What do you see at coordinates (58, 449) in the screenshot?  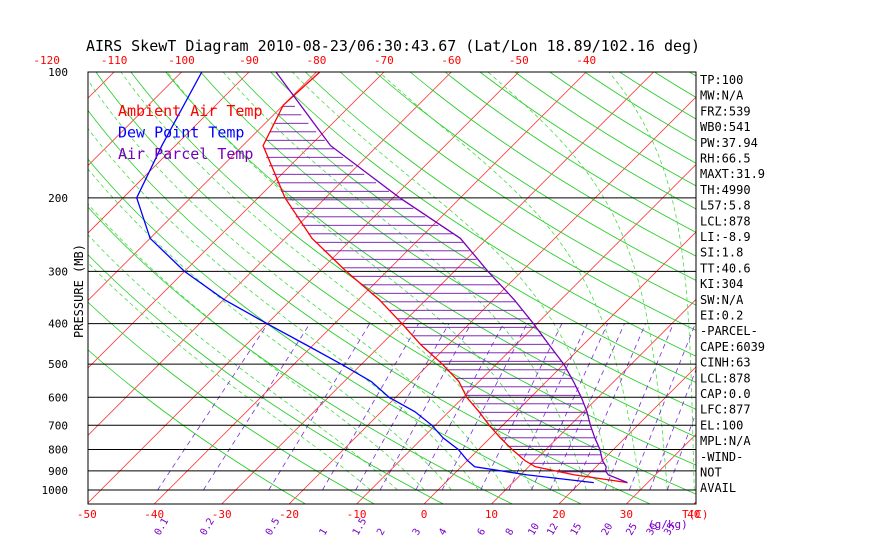 I see `pressure-tick-label: 800` at bounding box center [58, 449].